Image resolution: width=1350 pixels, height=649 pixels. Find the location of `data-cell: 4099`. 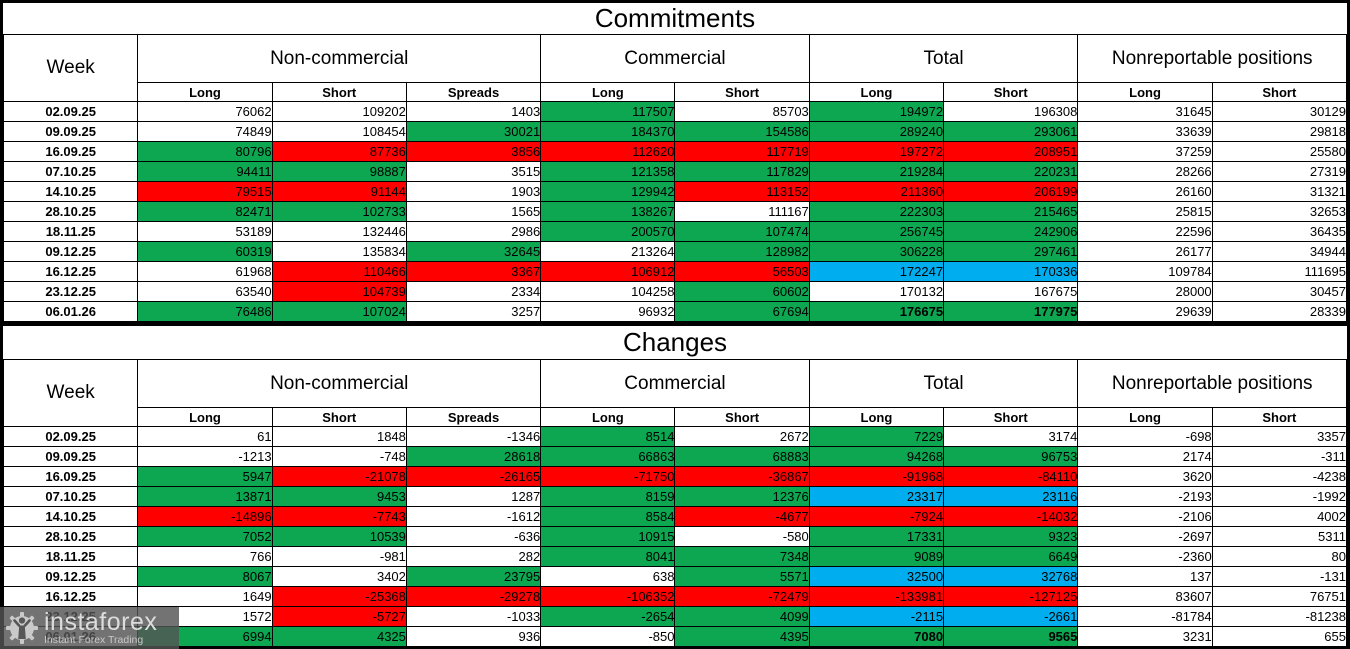

data-cell: 4099 is located at coordinates (742, 616).